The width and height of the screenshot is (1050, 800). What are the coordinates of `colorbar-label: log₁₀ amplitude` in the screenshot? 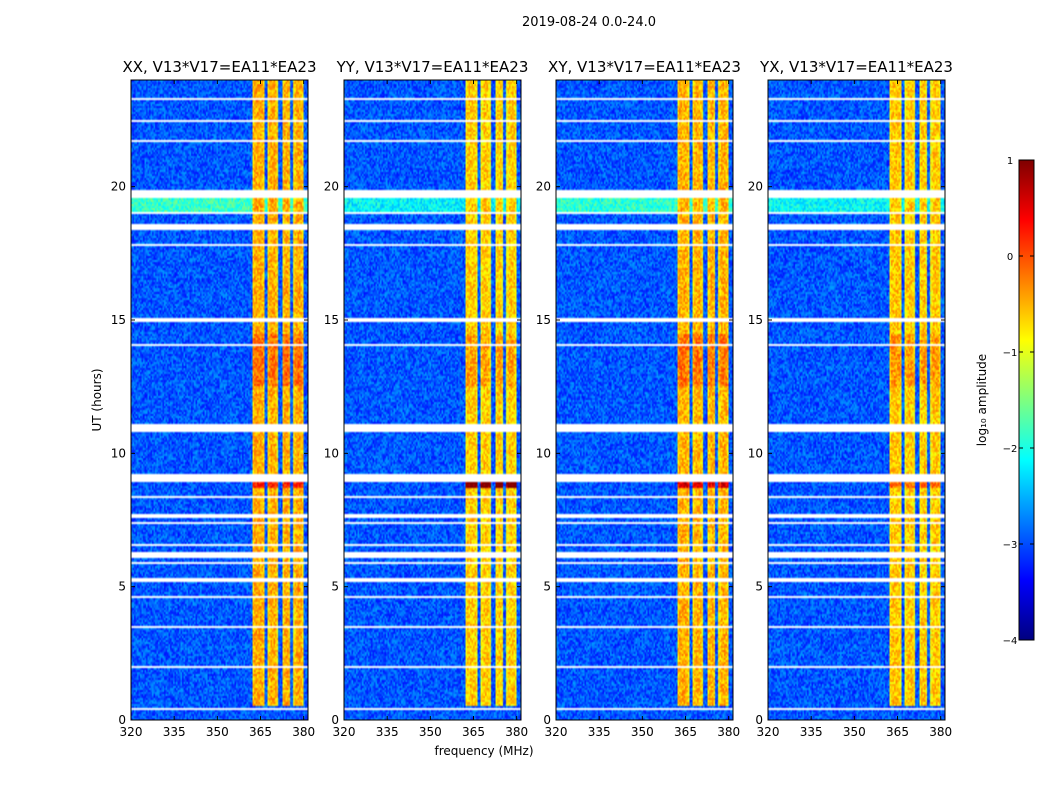 It's located at (982, 400).